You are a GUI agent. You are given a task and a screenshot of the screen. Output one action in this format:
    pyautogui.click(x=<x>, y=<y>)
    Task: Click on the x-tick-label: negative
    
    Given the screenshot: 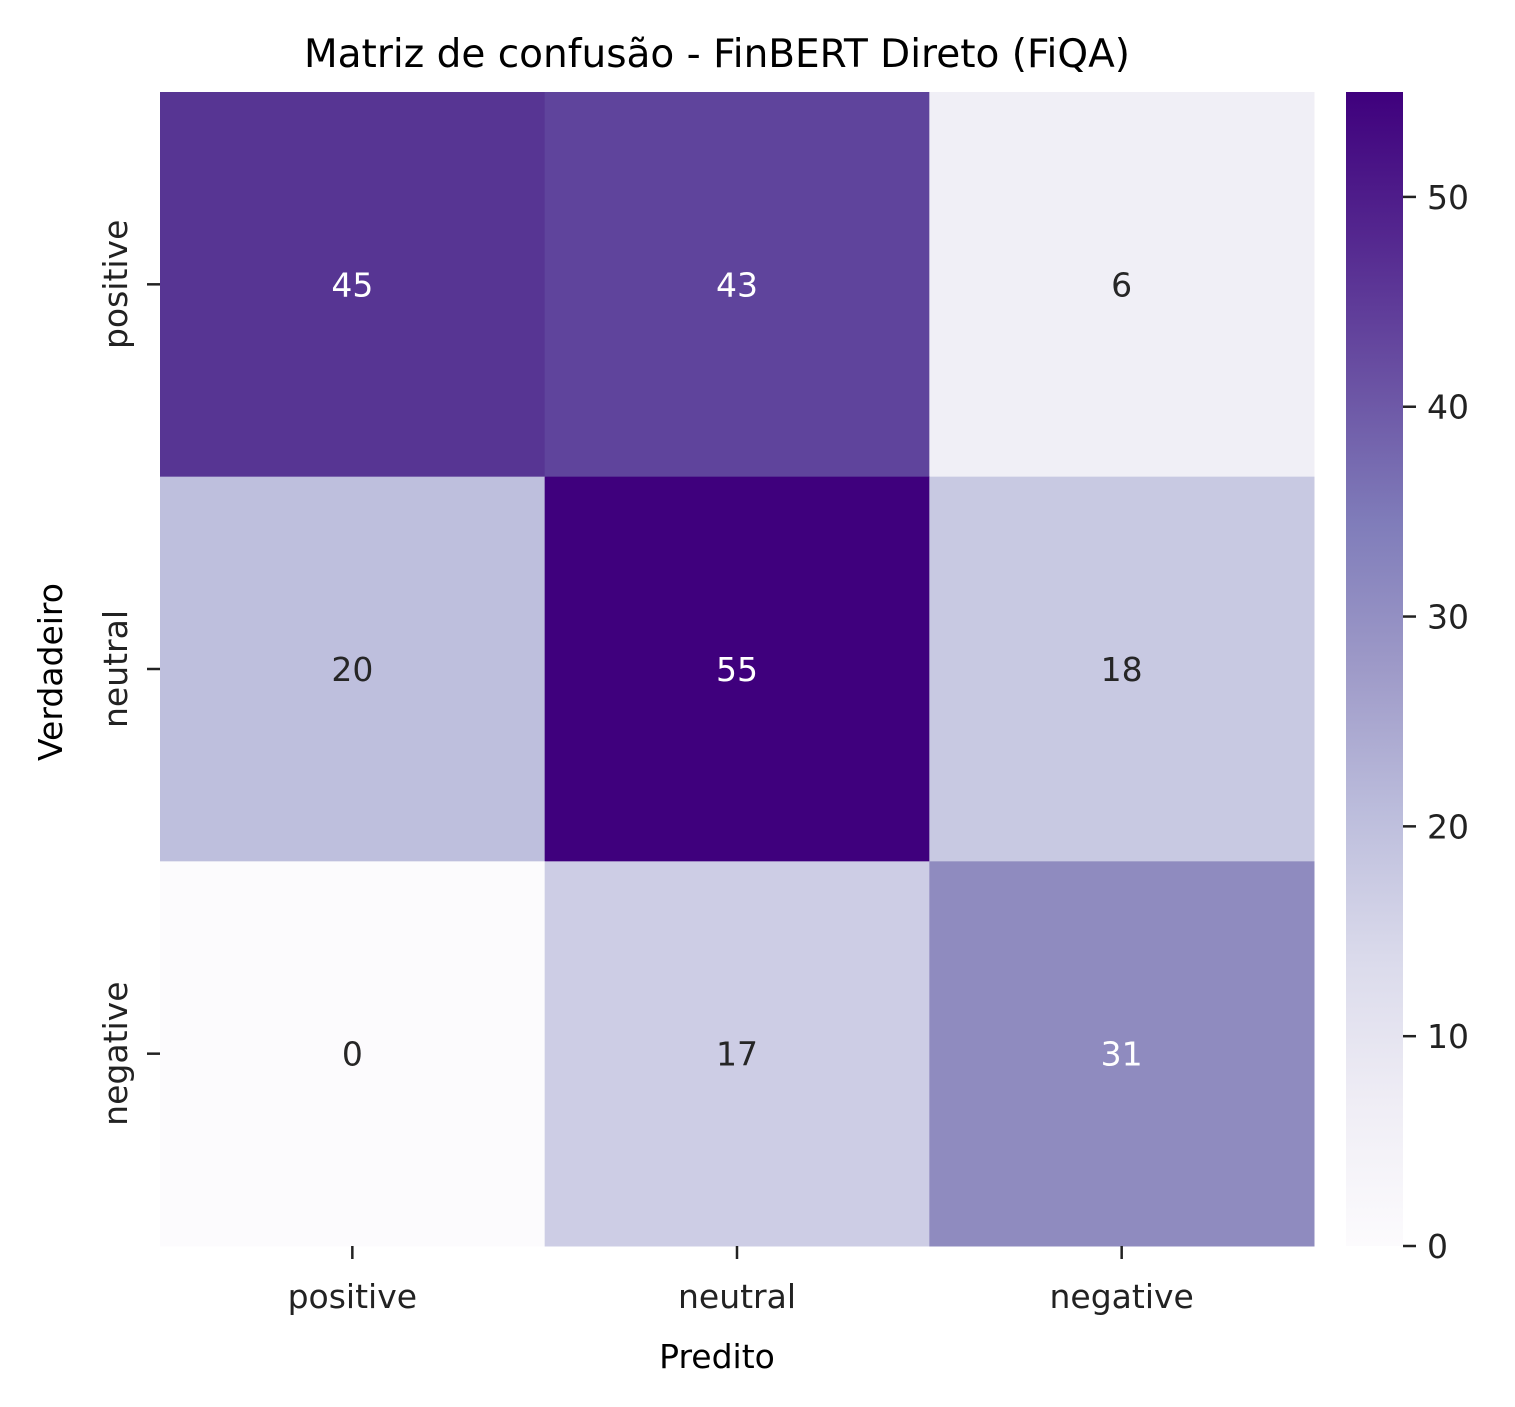 What is the action you would take?
    pyautogui.click(x=1122, y=1296)
    